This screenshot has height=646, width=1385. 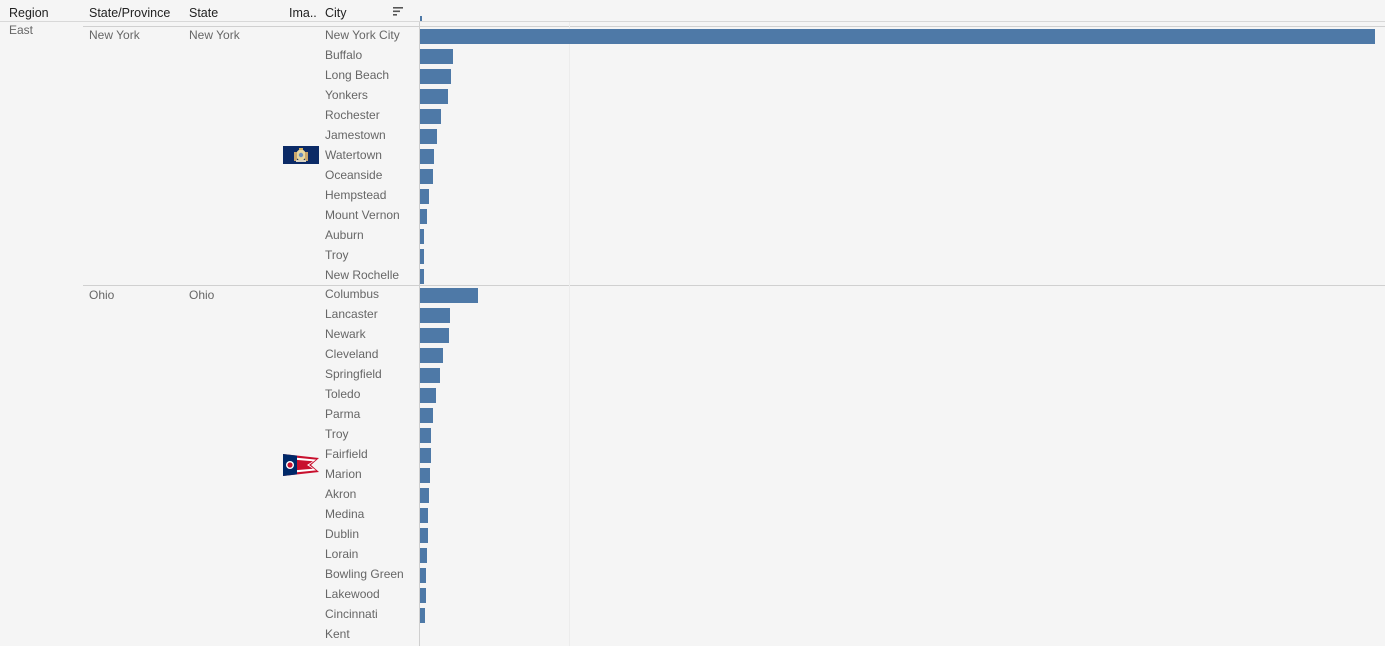 I want to click on city-label: Parma, so click(x=343, y=414).